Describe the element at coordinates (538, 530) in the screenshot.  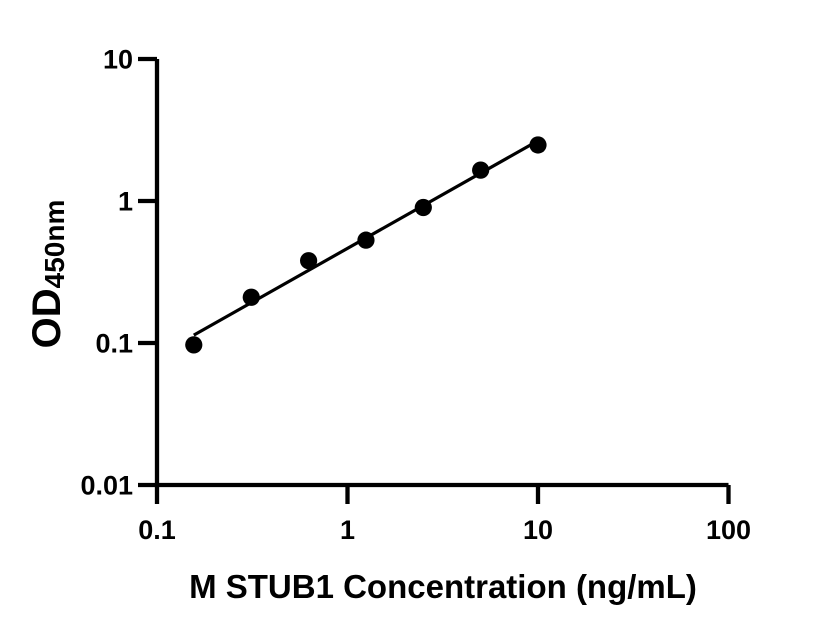
I see `x-tick-label: 10` at that location.